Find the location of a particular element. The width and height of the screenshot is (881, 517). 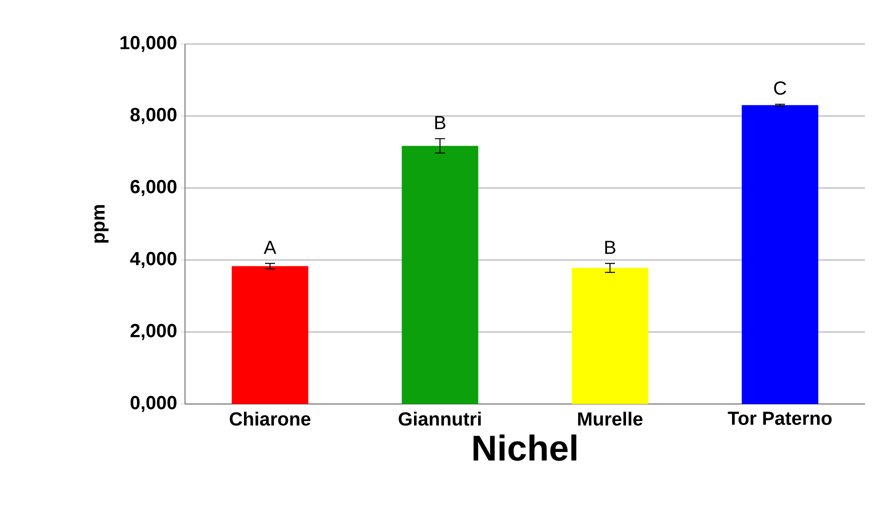

y-tick-label: 10,000 is located at coordinates (148, 44).